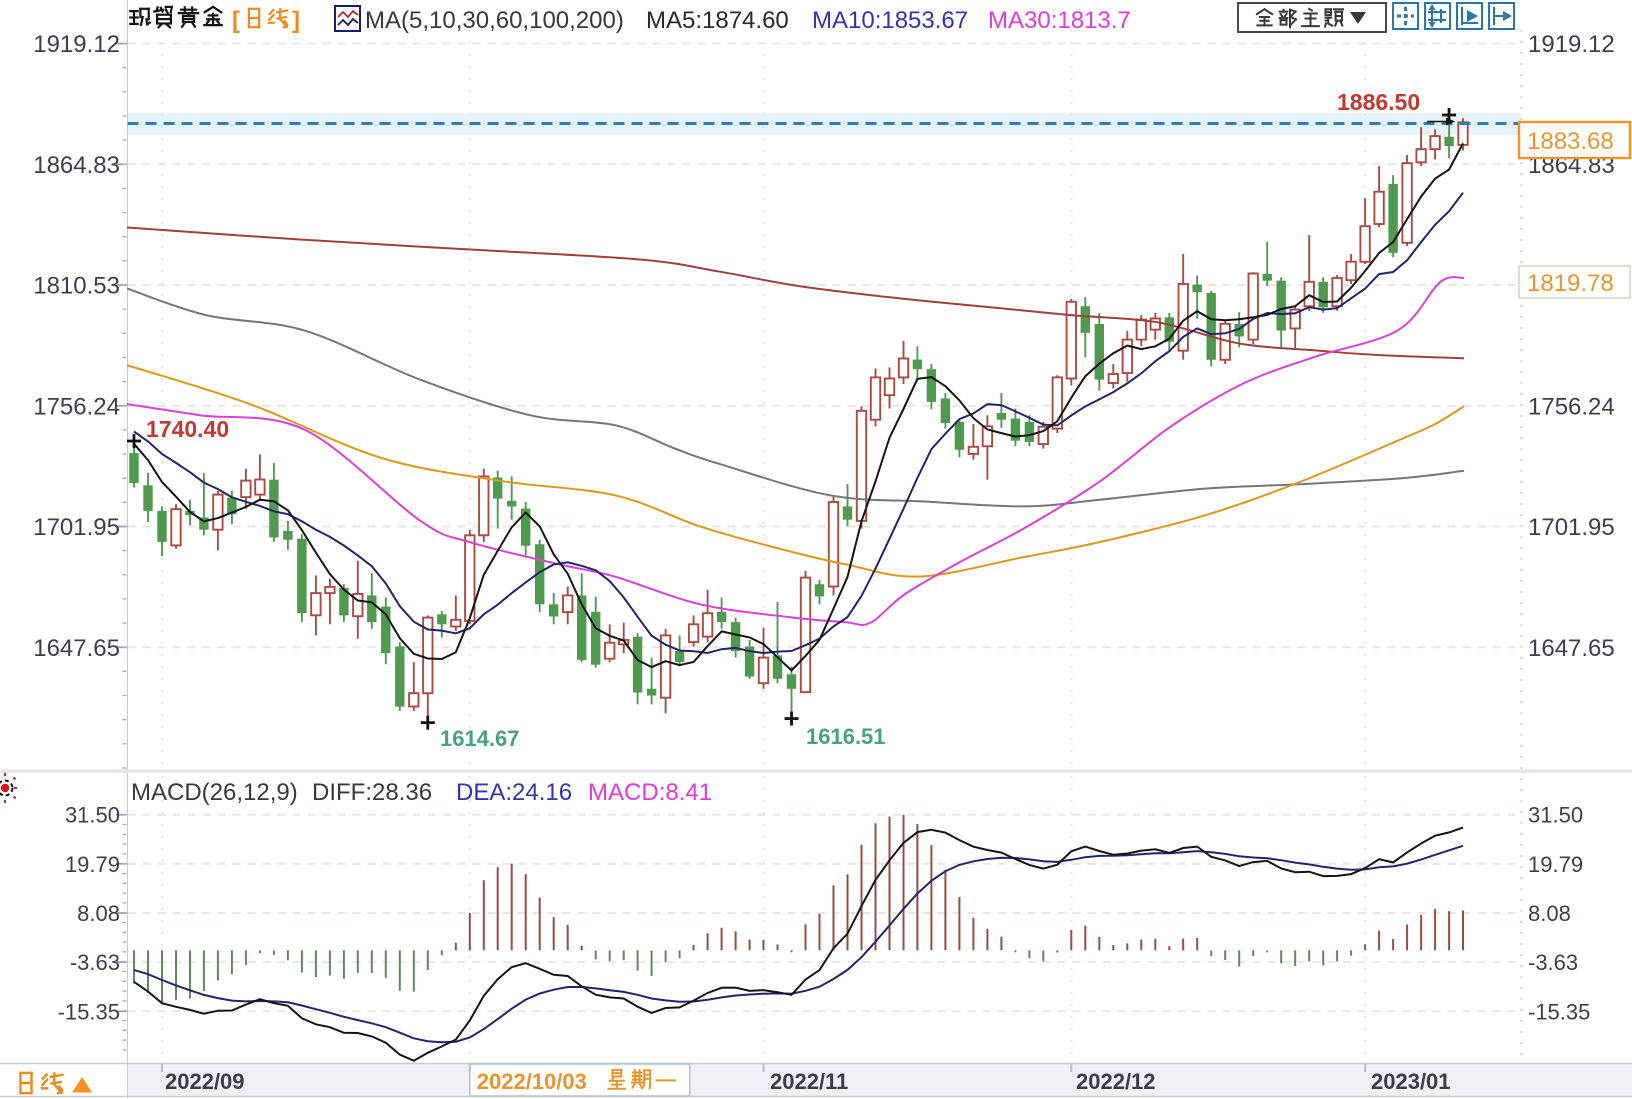  What do you see at coordinates (187, 429) in the screenshot?
I see `svg-text: 1740.40` at bounding box center [187, 429].